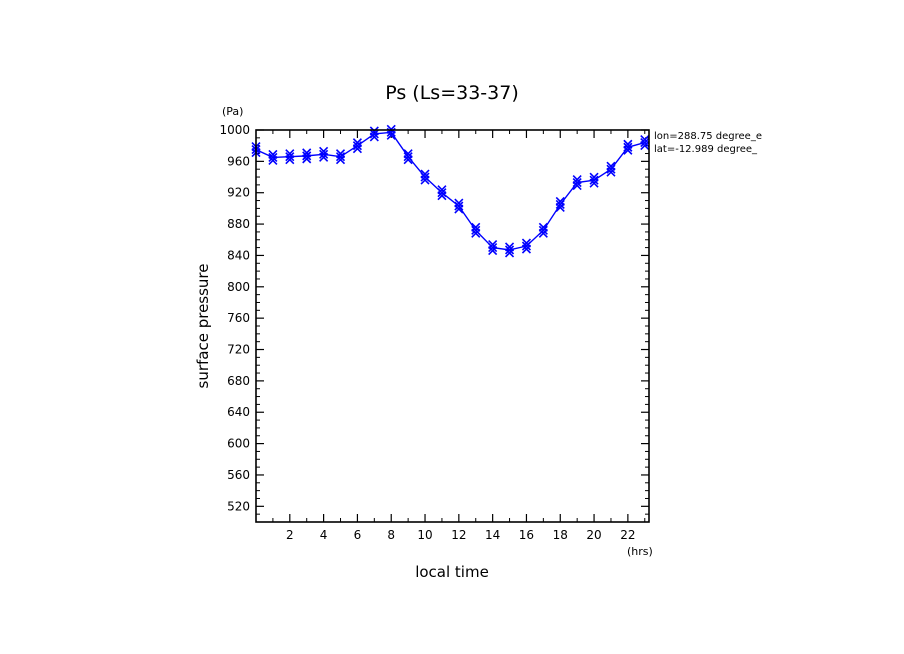 Image resolution: width=904 pixels, height=654 pixels. What do you see at coordinates (706, 149) in the screenshot?
I see `annotation-lat: lat=-12.989 degree_` at bounding box center [706, 149].